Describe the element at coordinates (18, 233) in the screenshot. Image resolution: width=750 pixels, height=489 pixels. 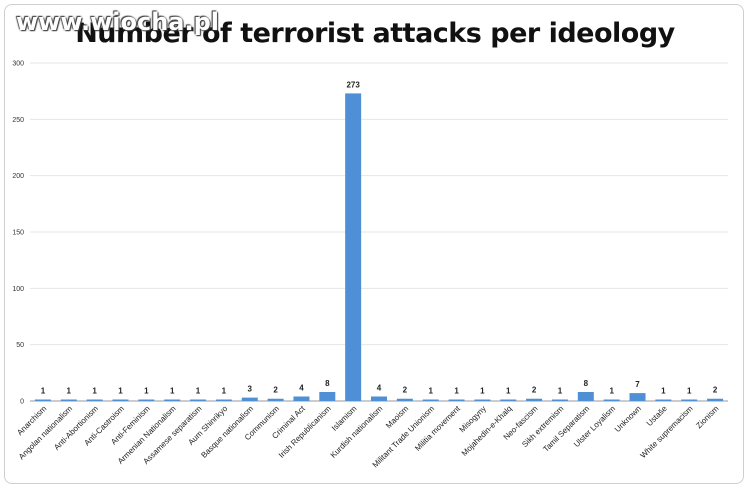
I see `y-tick-label: 150` at that location.